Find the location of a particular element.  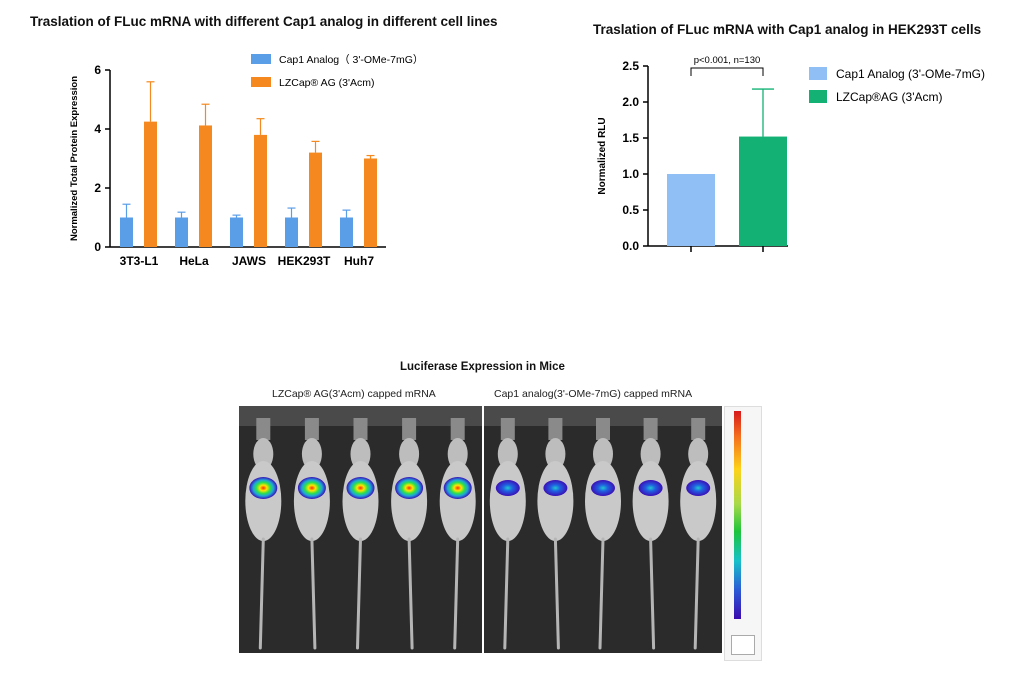

x-tick-label: HEK293T is located at coordinates (304, 261).